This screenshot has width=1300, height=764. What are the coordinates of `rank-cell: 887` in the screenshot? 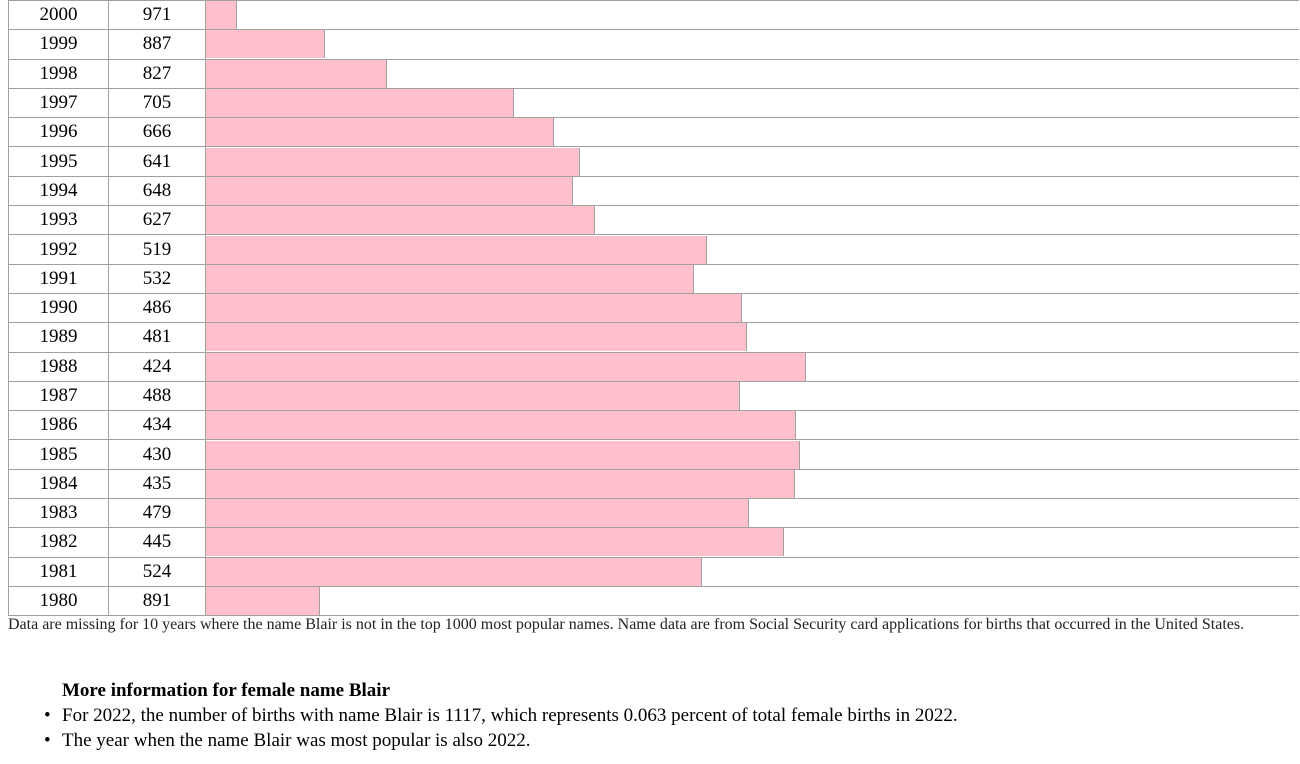 It's located at (157, 44).